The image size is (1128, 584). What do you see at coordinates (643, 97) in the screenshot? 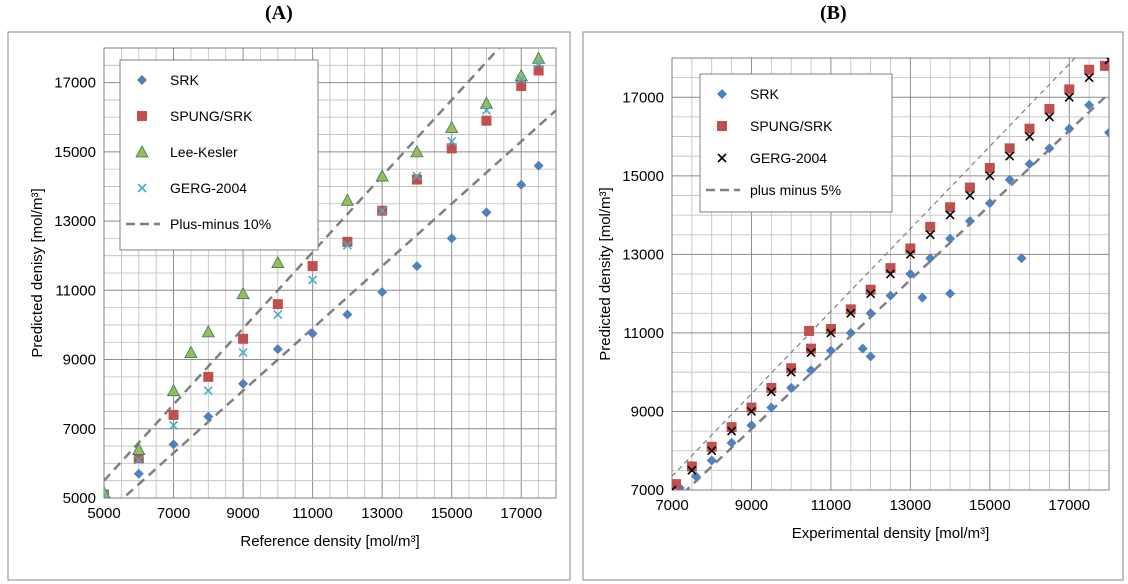
I see `y-tick-label: 17000` at bounding box center [643, 97].